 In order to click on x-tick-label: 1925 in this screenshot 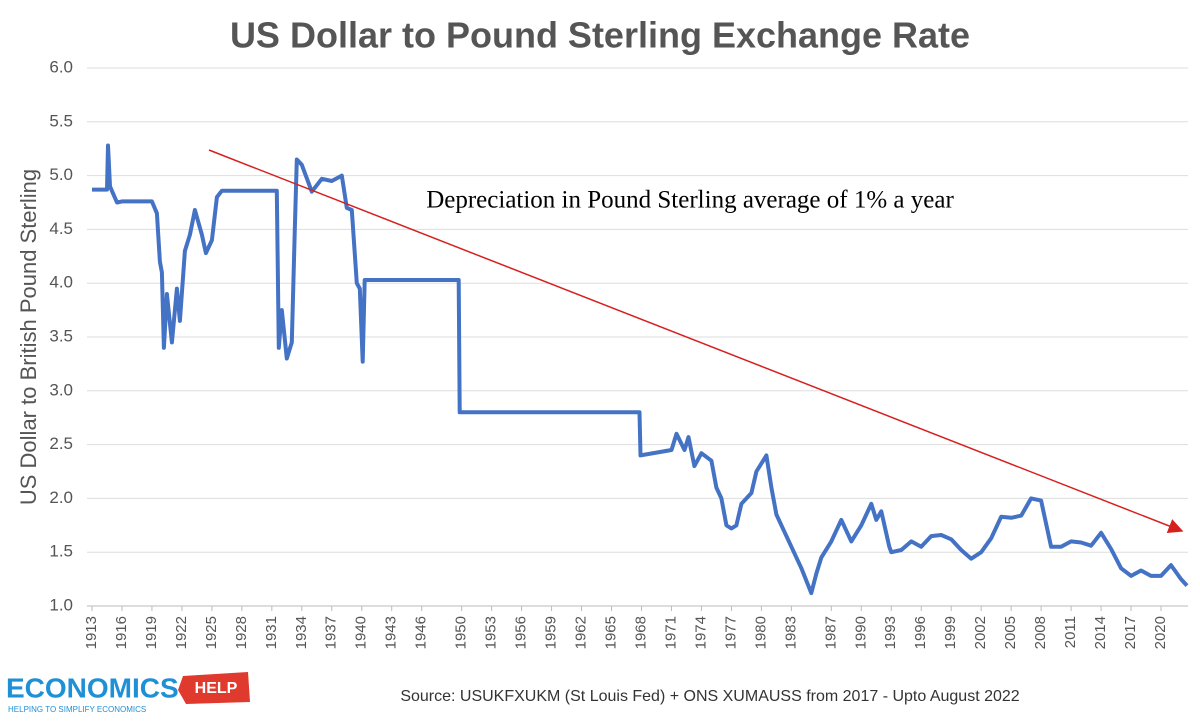, I will do `click(211, 632)`.